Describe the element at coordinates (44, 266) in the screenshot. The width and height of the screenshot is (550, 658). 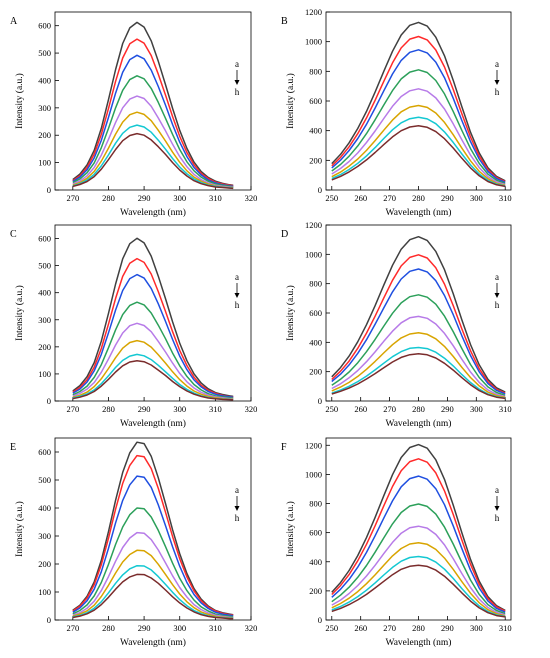
I see `panel-c-ytick-label: 500` at that location.